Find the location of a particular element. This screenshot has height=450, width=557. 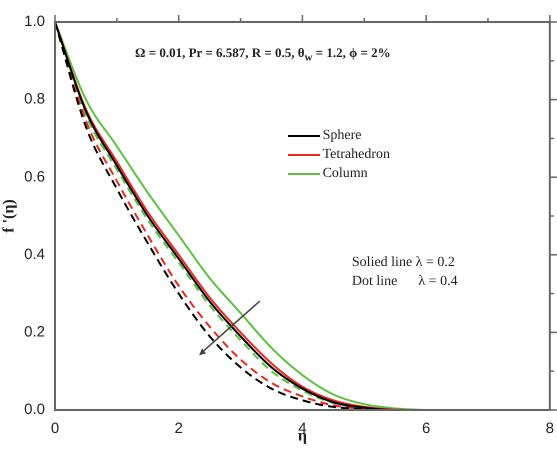

annotation: Ω = 0.01, Pr = 6.587, R = 0.5, θ$_{w}$ = 1.2, ϕ = 2% is located at coordinates (263, 54).